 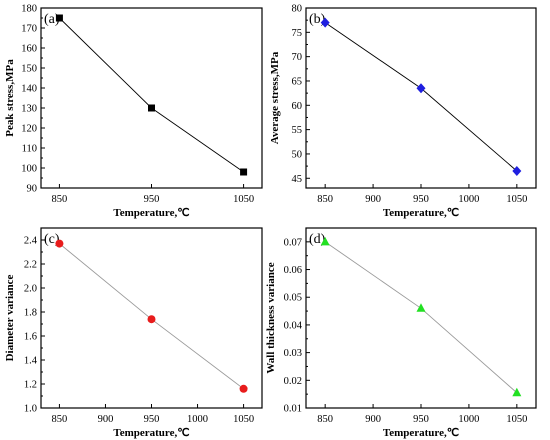 I want to click on panel-a-y-tick-label: 100, so click(x=29, y=169).